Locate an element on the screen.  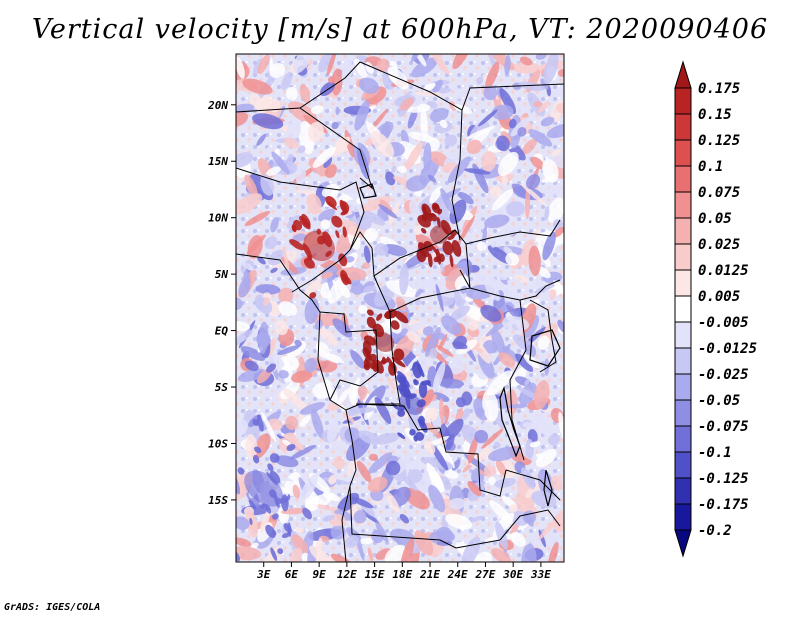
colorbar-label-12: -0.05 is located at coordinates (719, 401).